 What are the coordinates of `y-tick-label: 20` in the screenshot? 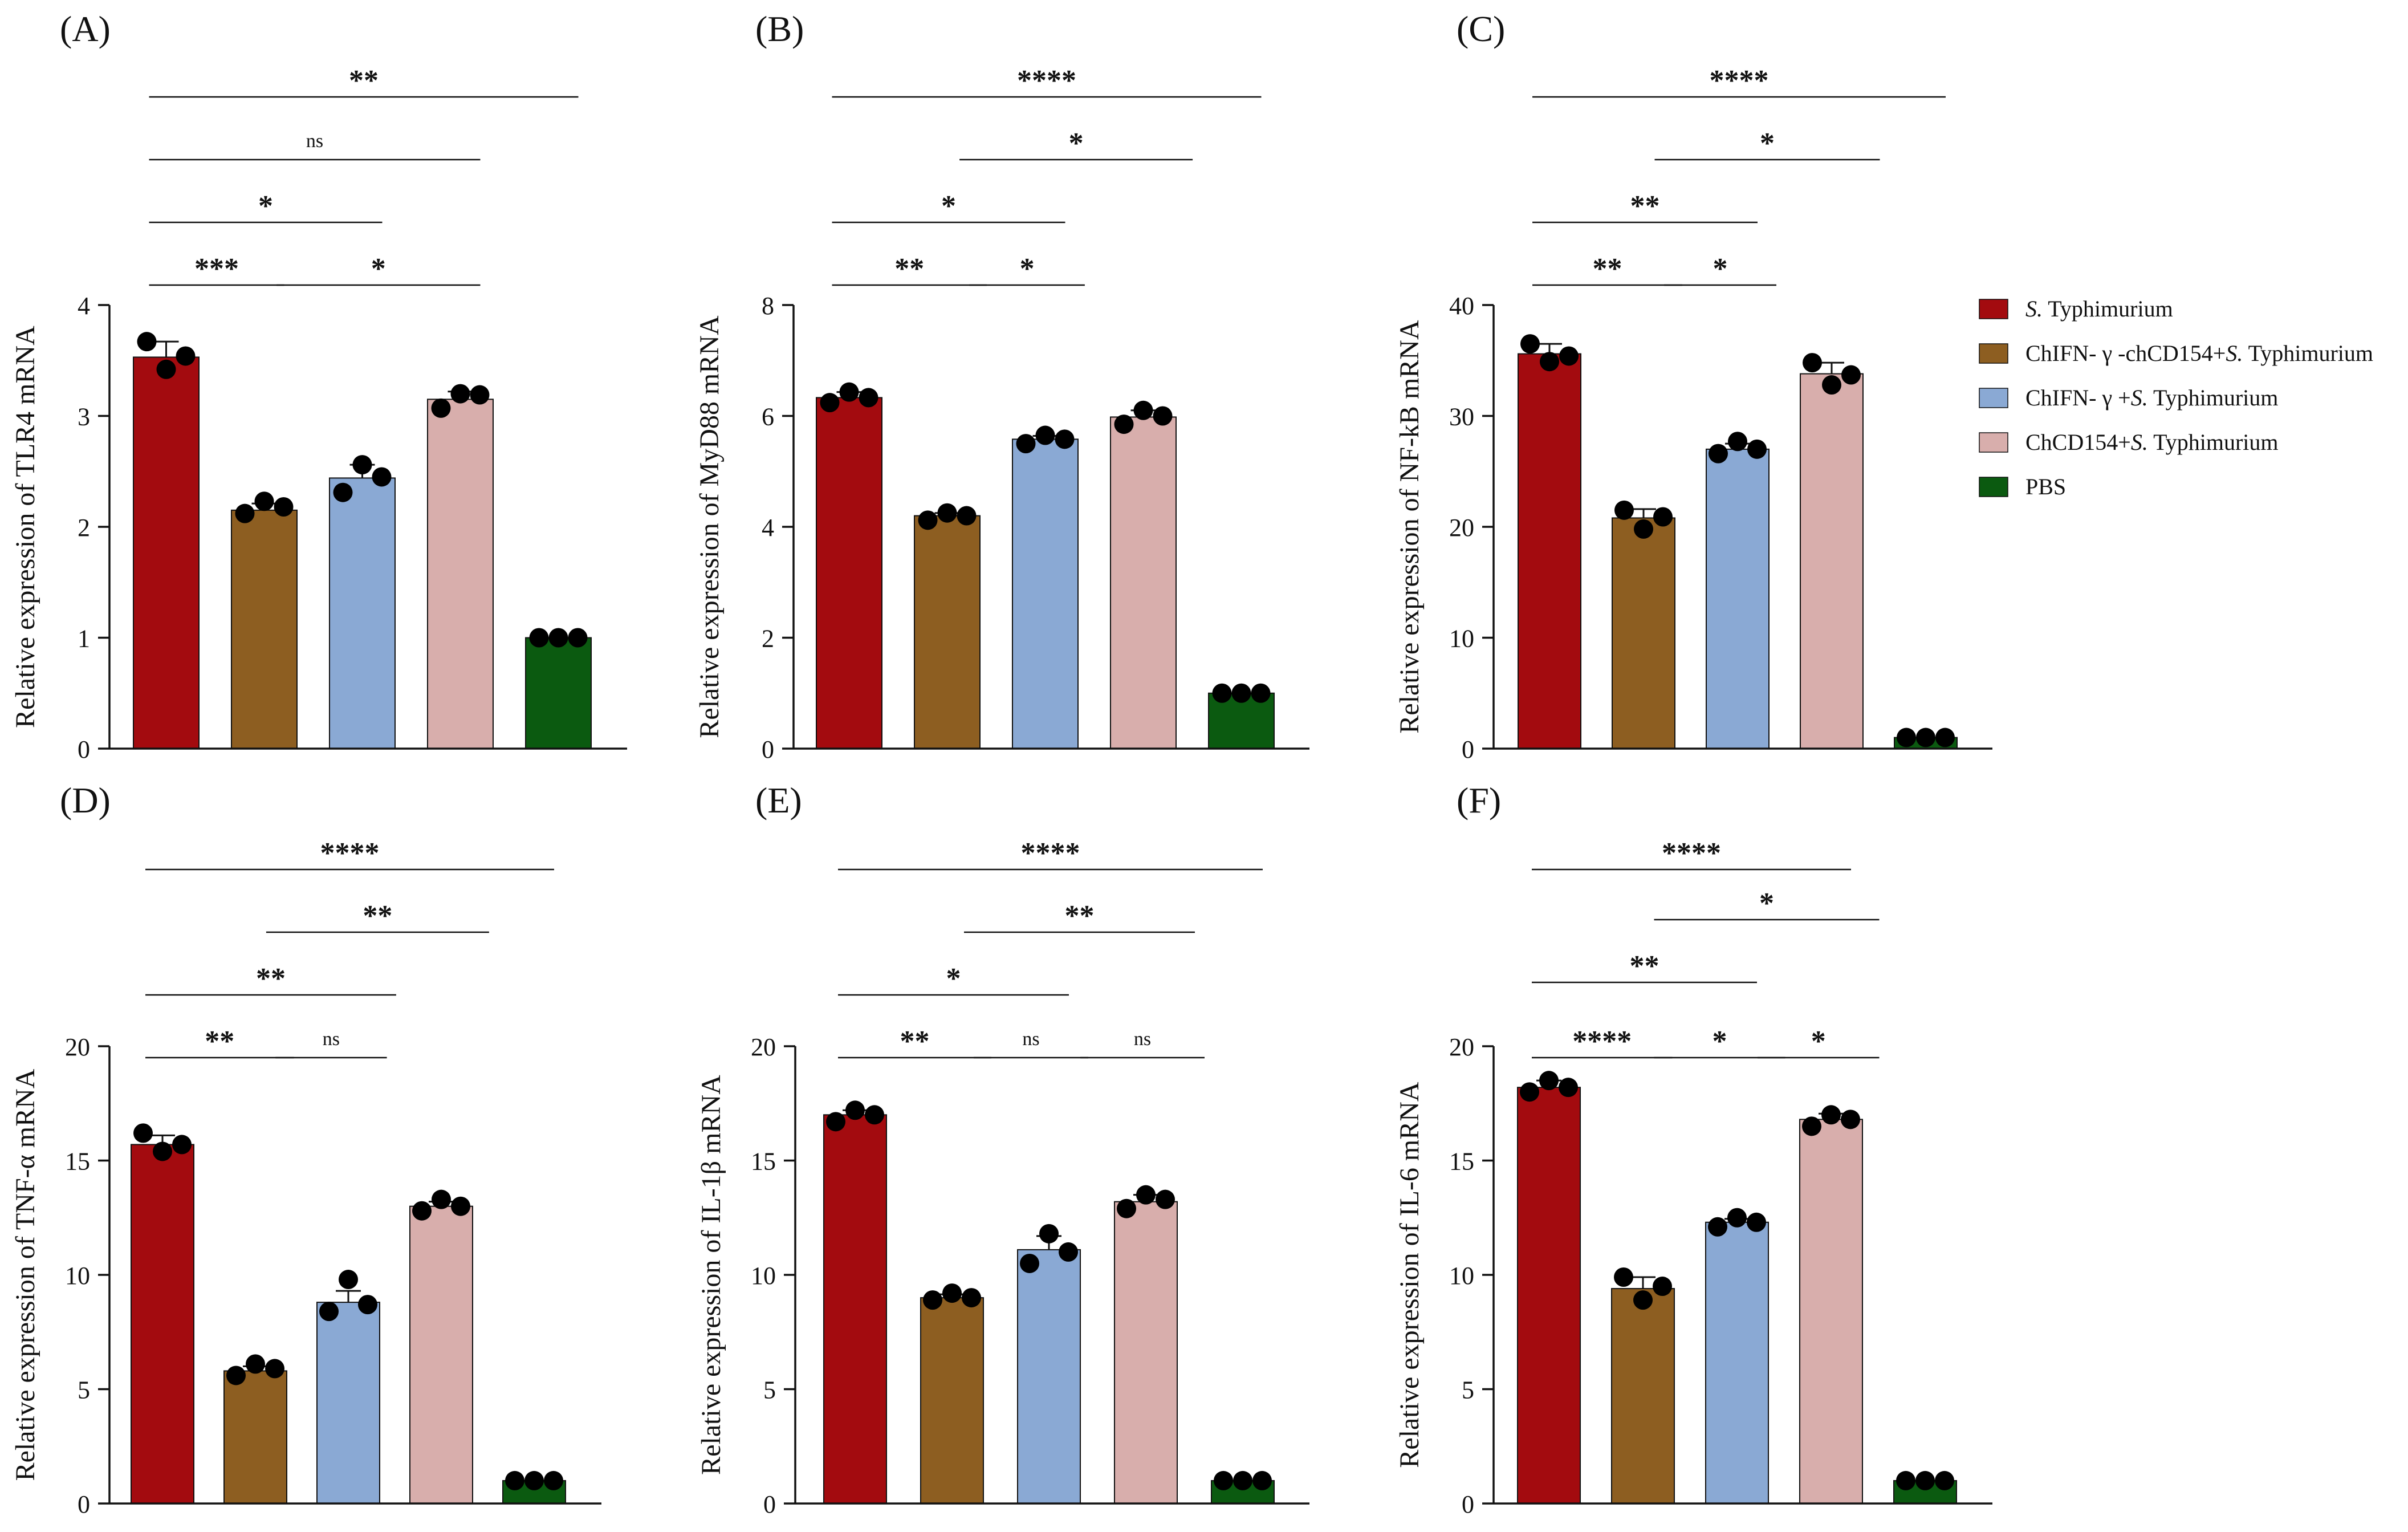 It's located at (763, 1047).